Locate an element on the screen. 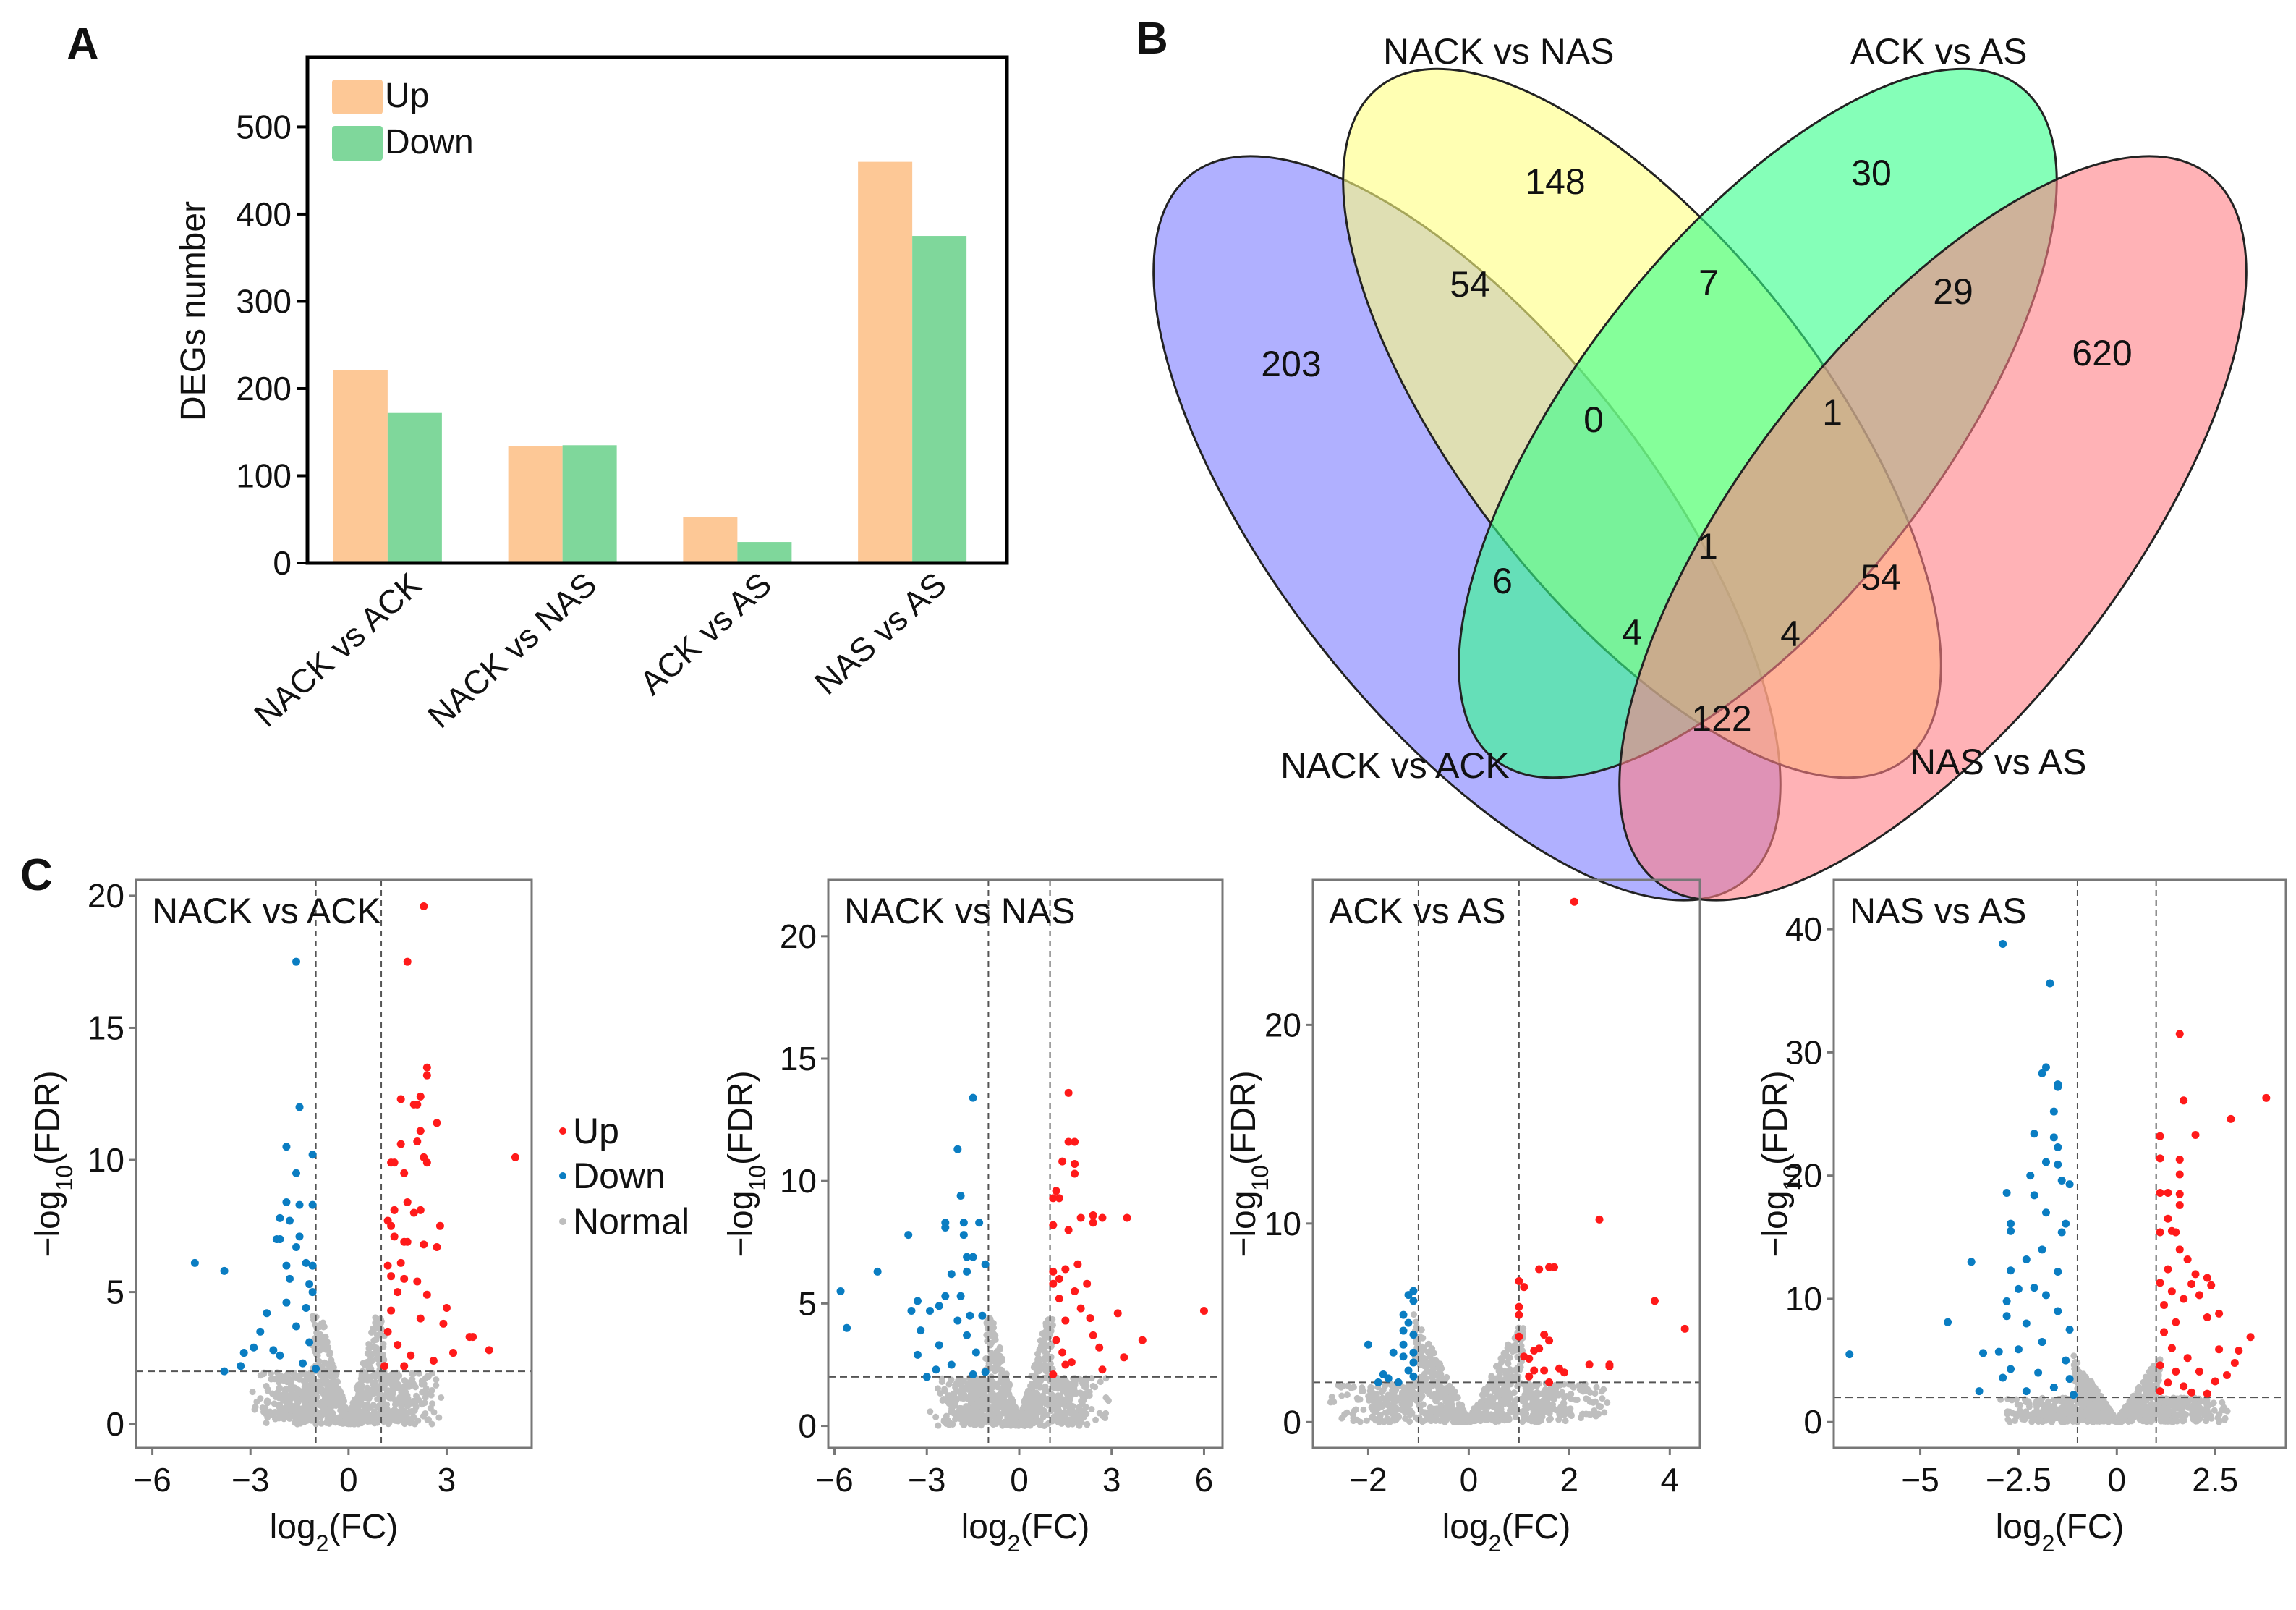 The height and width of the screenshot is (1610, 2296). legend-label-normal: Normal is located at coordinates (631, 1221).